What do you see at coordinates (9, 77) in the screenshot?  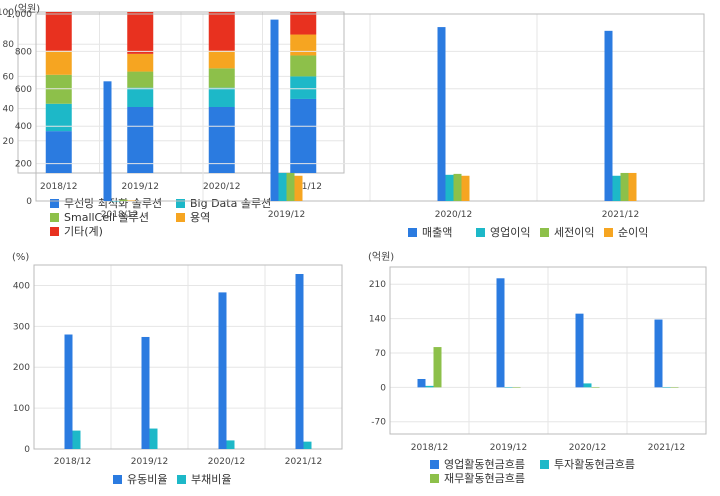 I see `y-tick-label: 60` at bounding box center [9, 77].